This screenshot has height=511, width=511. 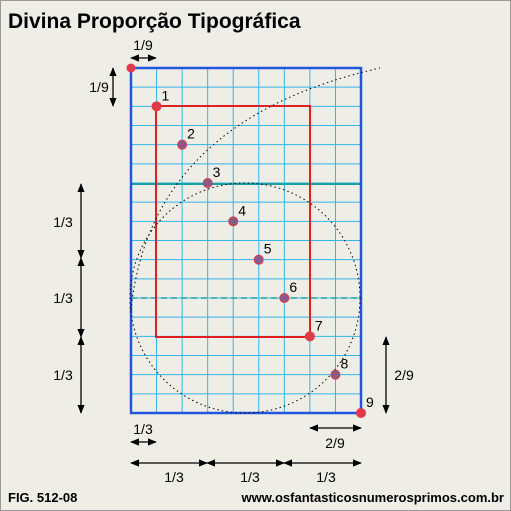 What do you see at coordinates (370, 402) in the screenshot?
I see `point-label: 9` at bounding box center [370, 402].